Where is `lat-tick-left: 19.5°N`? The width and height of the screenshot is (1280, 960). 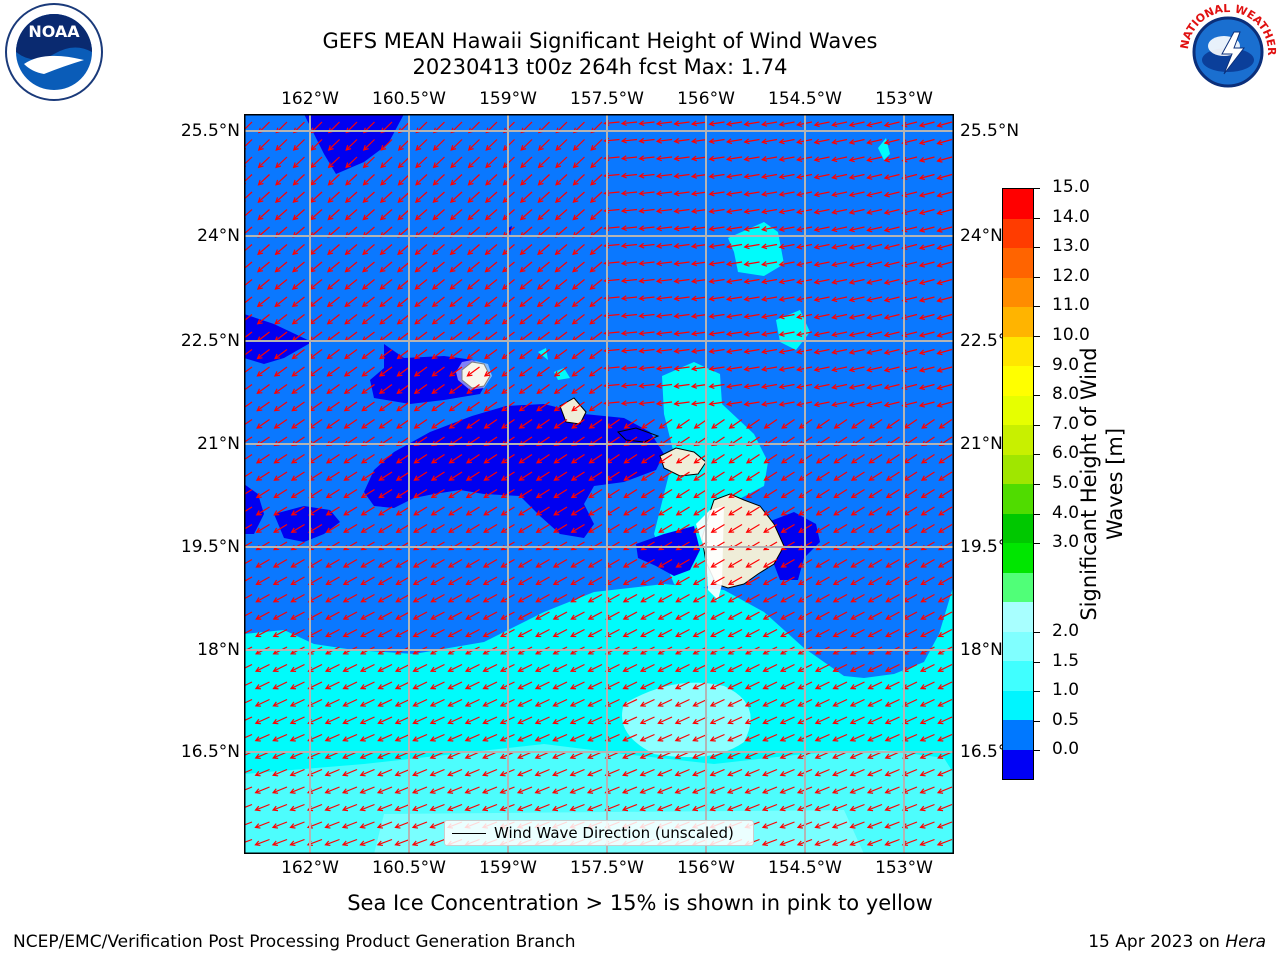
lat-tick-left: 19.5°N is located at coordinates (210, 547).